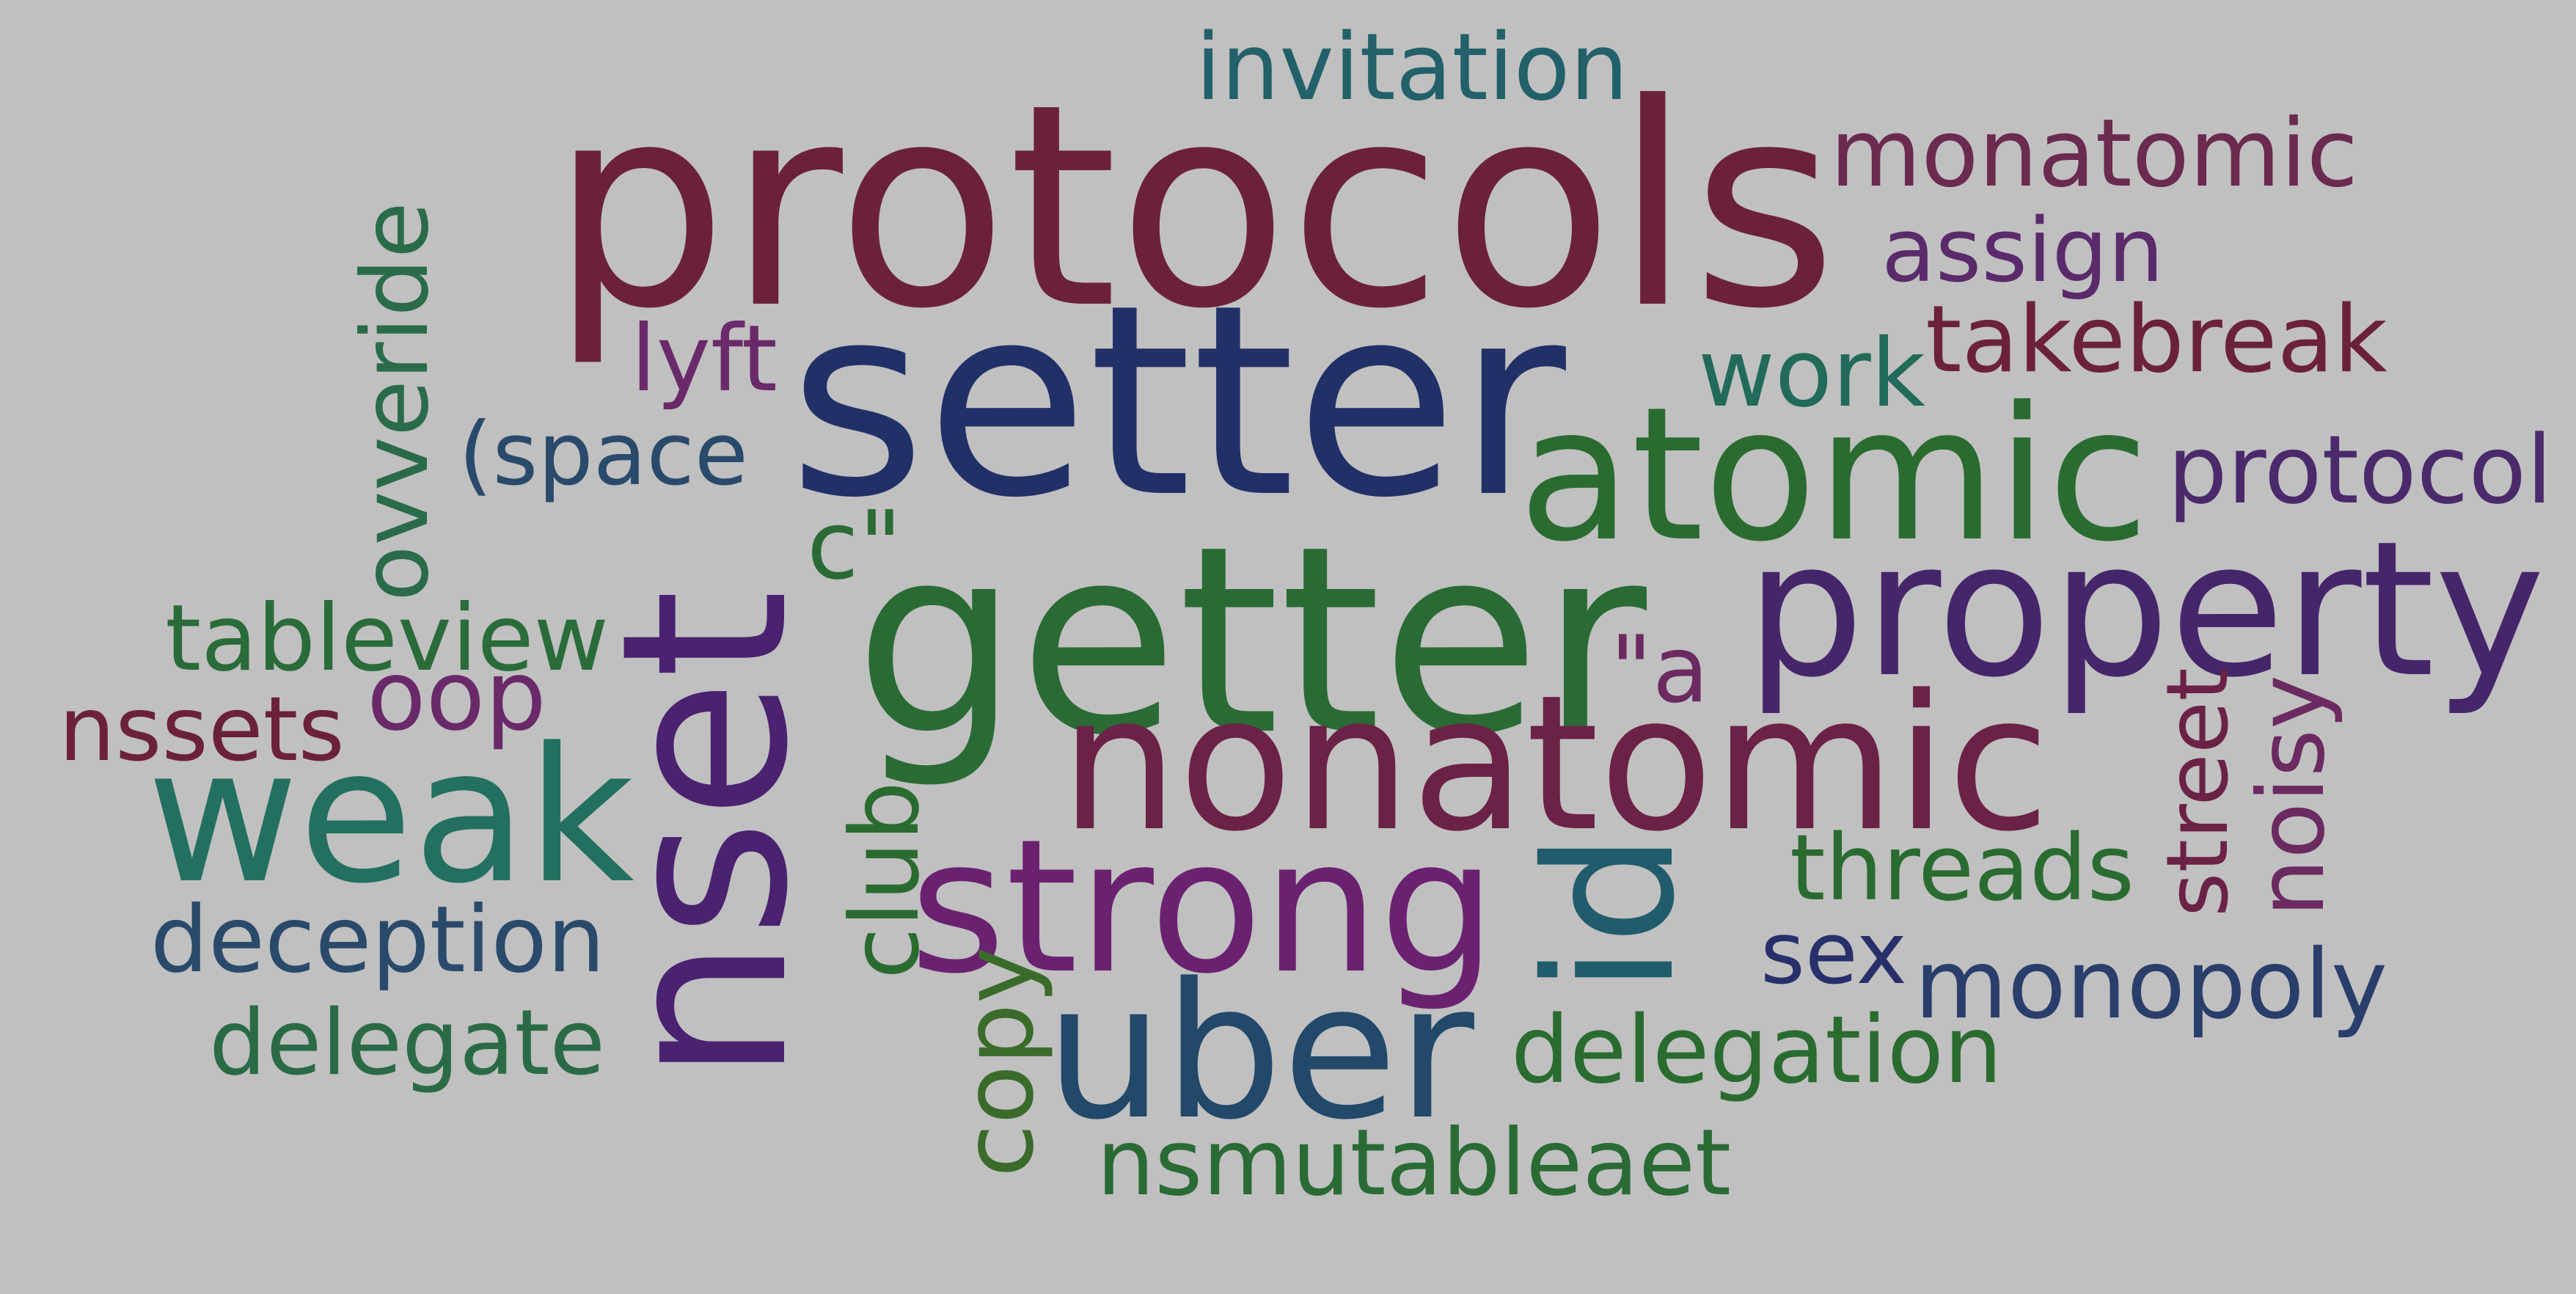 Image resolution: width=2576 pixels, height=1294 pixels. Describe the element at coordinates (1259, 1052) in the screenshot. I see `word-uber: uber` at that location.